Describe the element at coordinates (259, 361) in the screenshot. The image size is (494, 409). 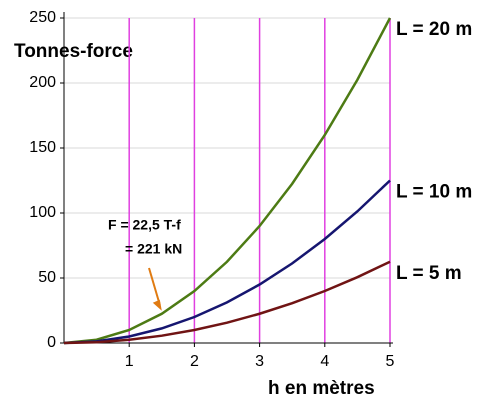
I see `x-tick-label: 3` at that location.